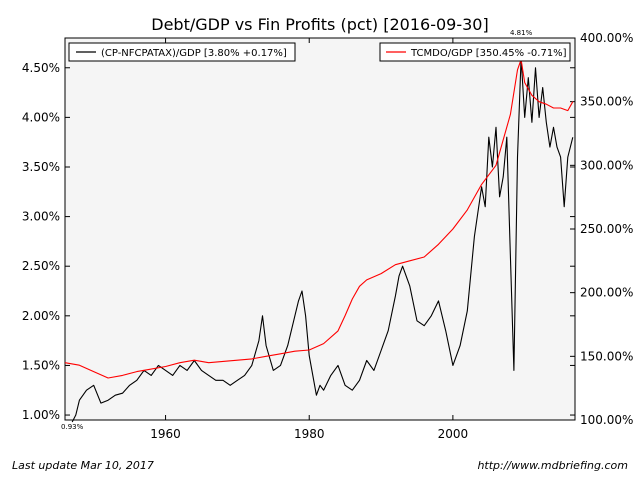  I want to click on right-tick-label: 300.00%, so click(606, 165).